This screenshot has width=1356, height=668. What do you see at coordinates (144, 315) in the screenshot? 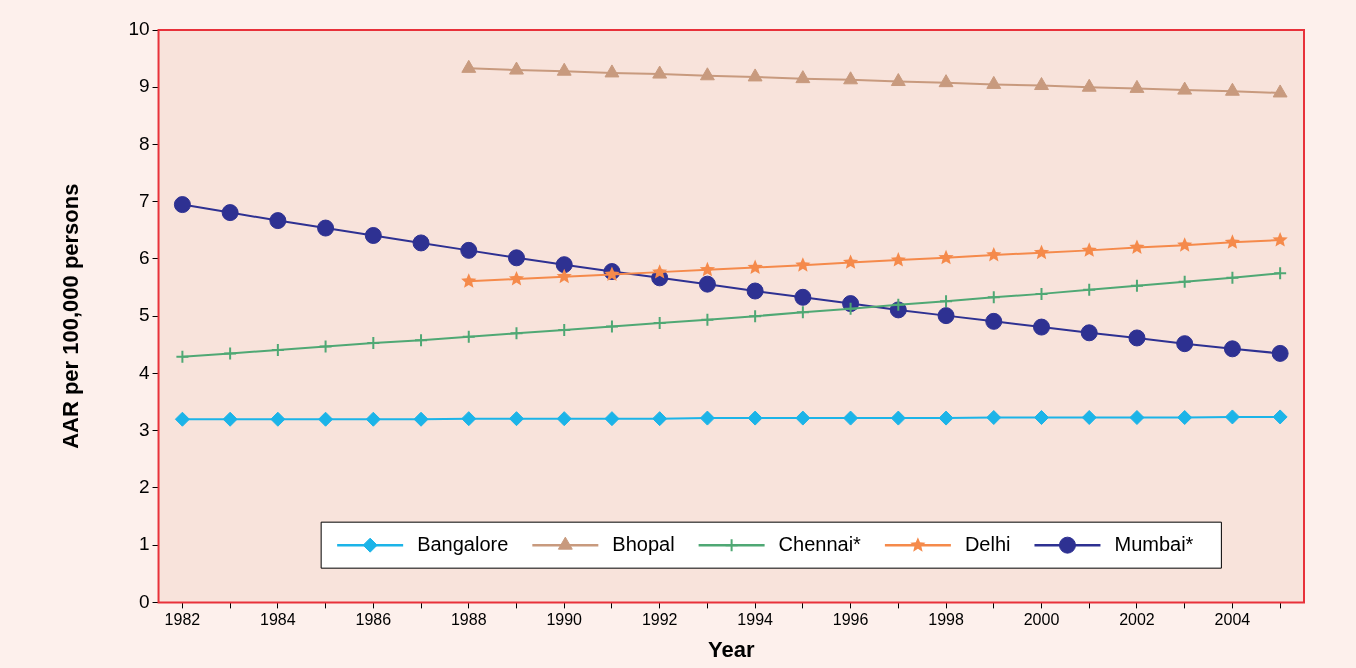
I see `y-tick-label: 5` at bounding box center [144, 315].